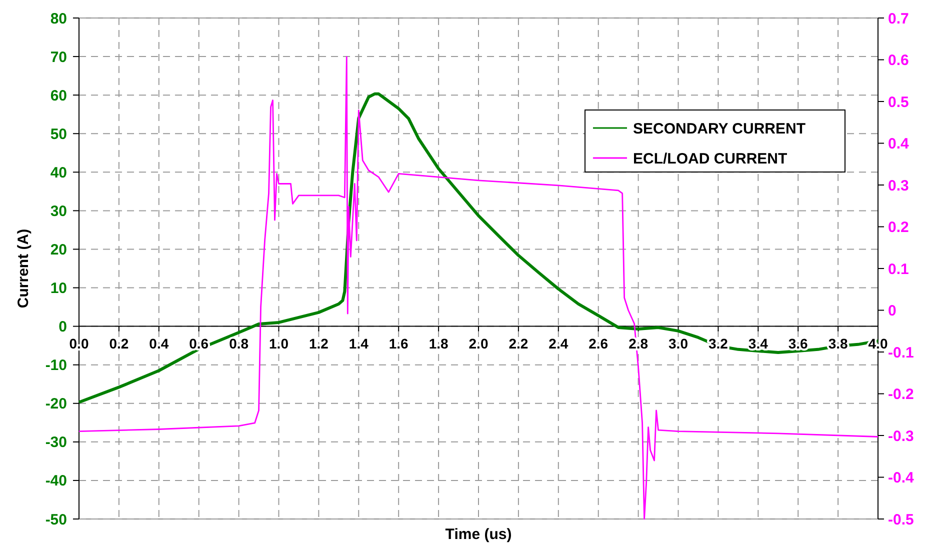  What do you see at coordinates (398, 343) in the screenshot?
I see `x-tick-label: 1.6` at bounding box center [398, 343].